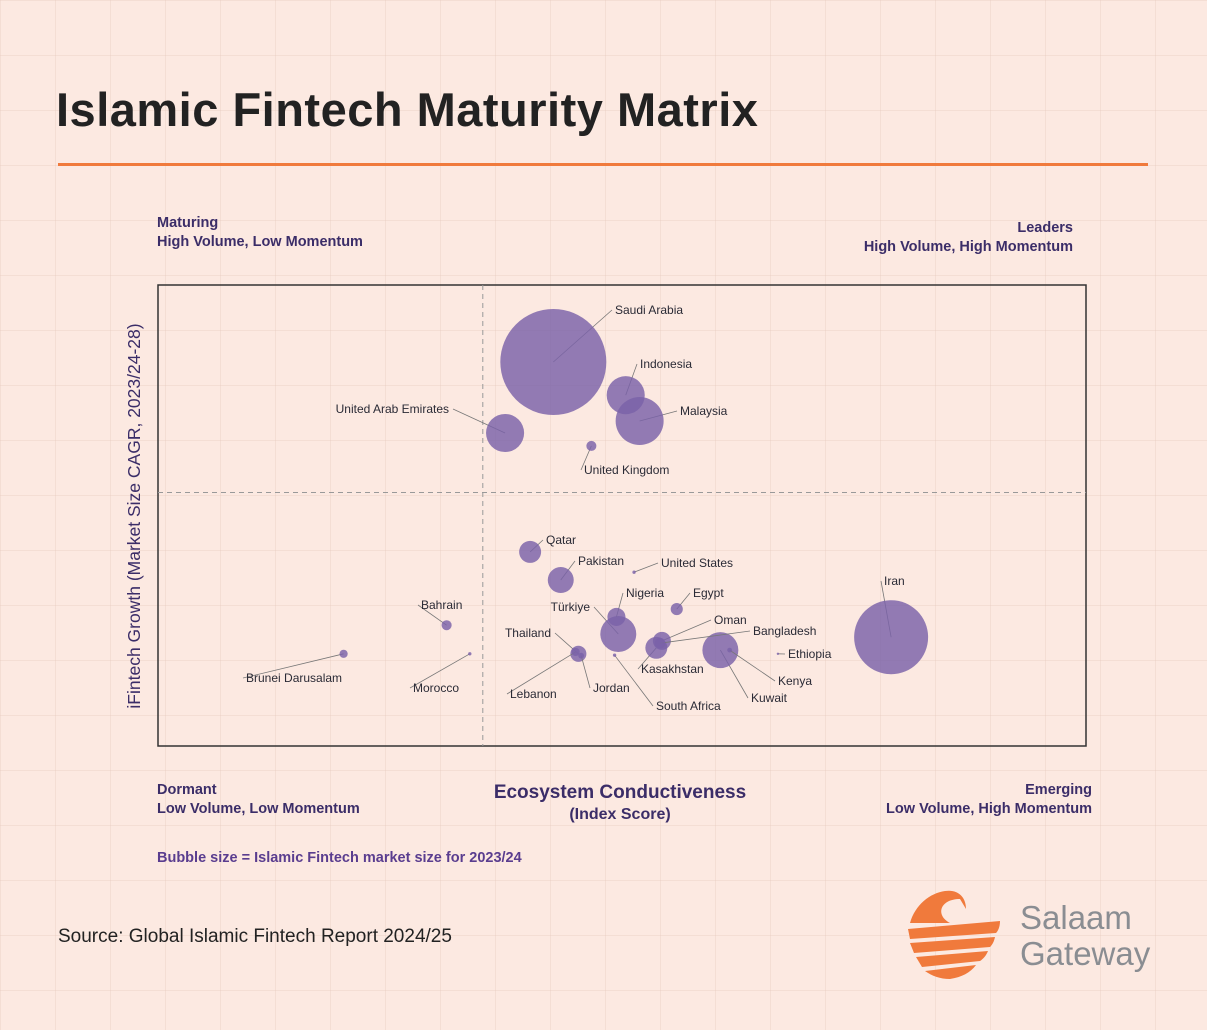 This screenshot has height=1030, width=1207. I want to click on bubble-indonesia, so click(625, 395).